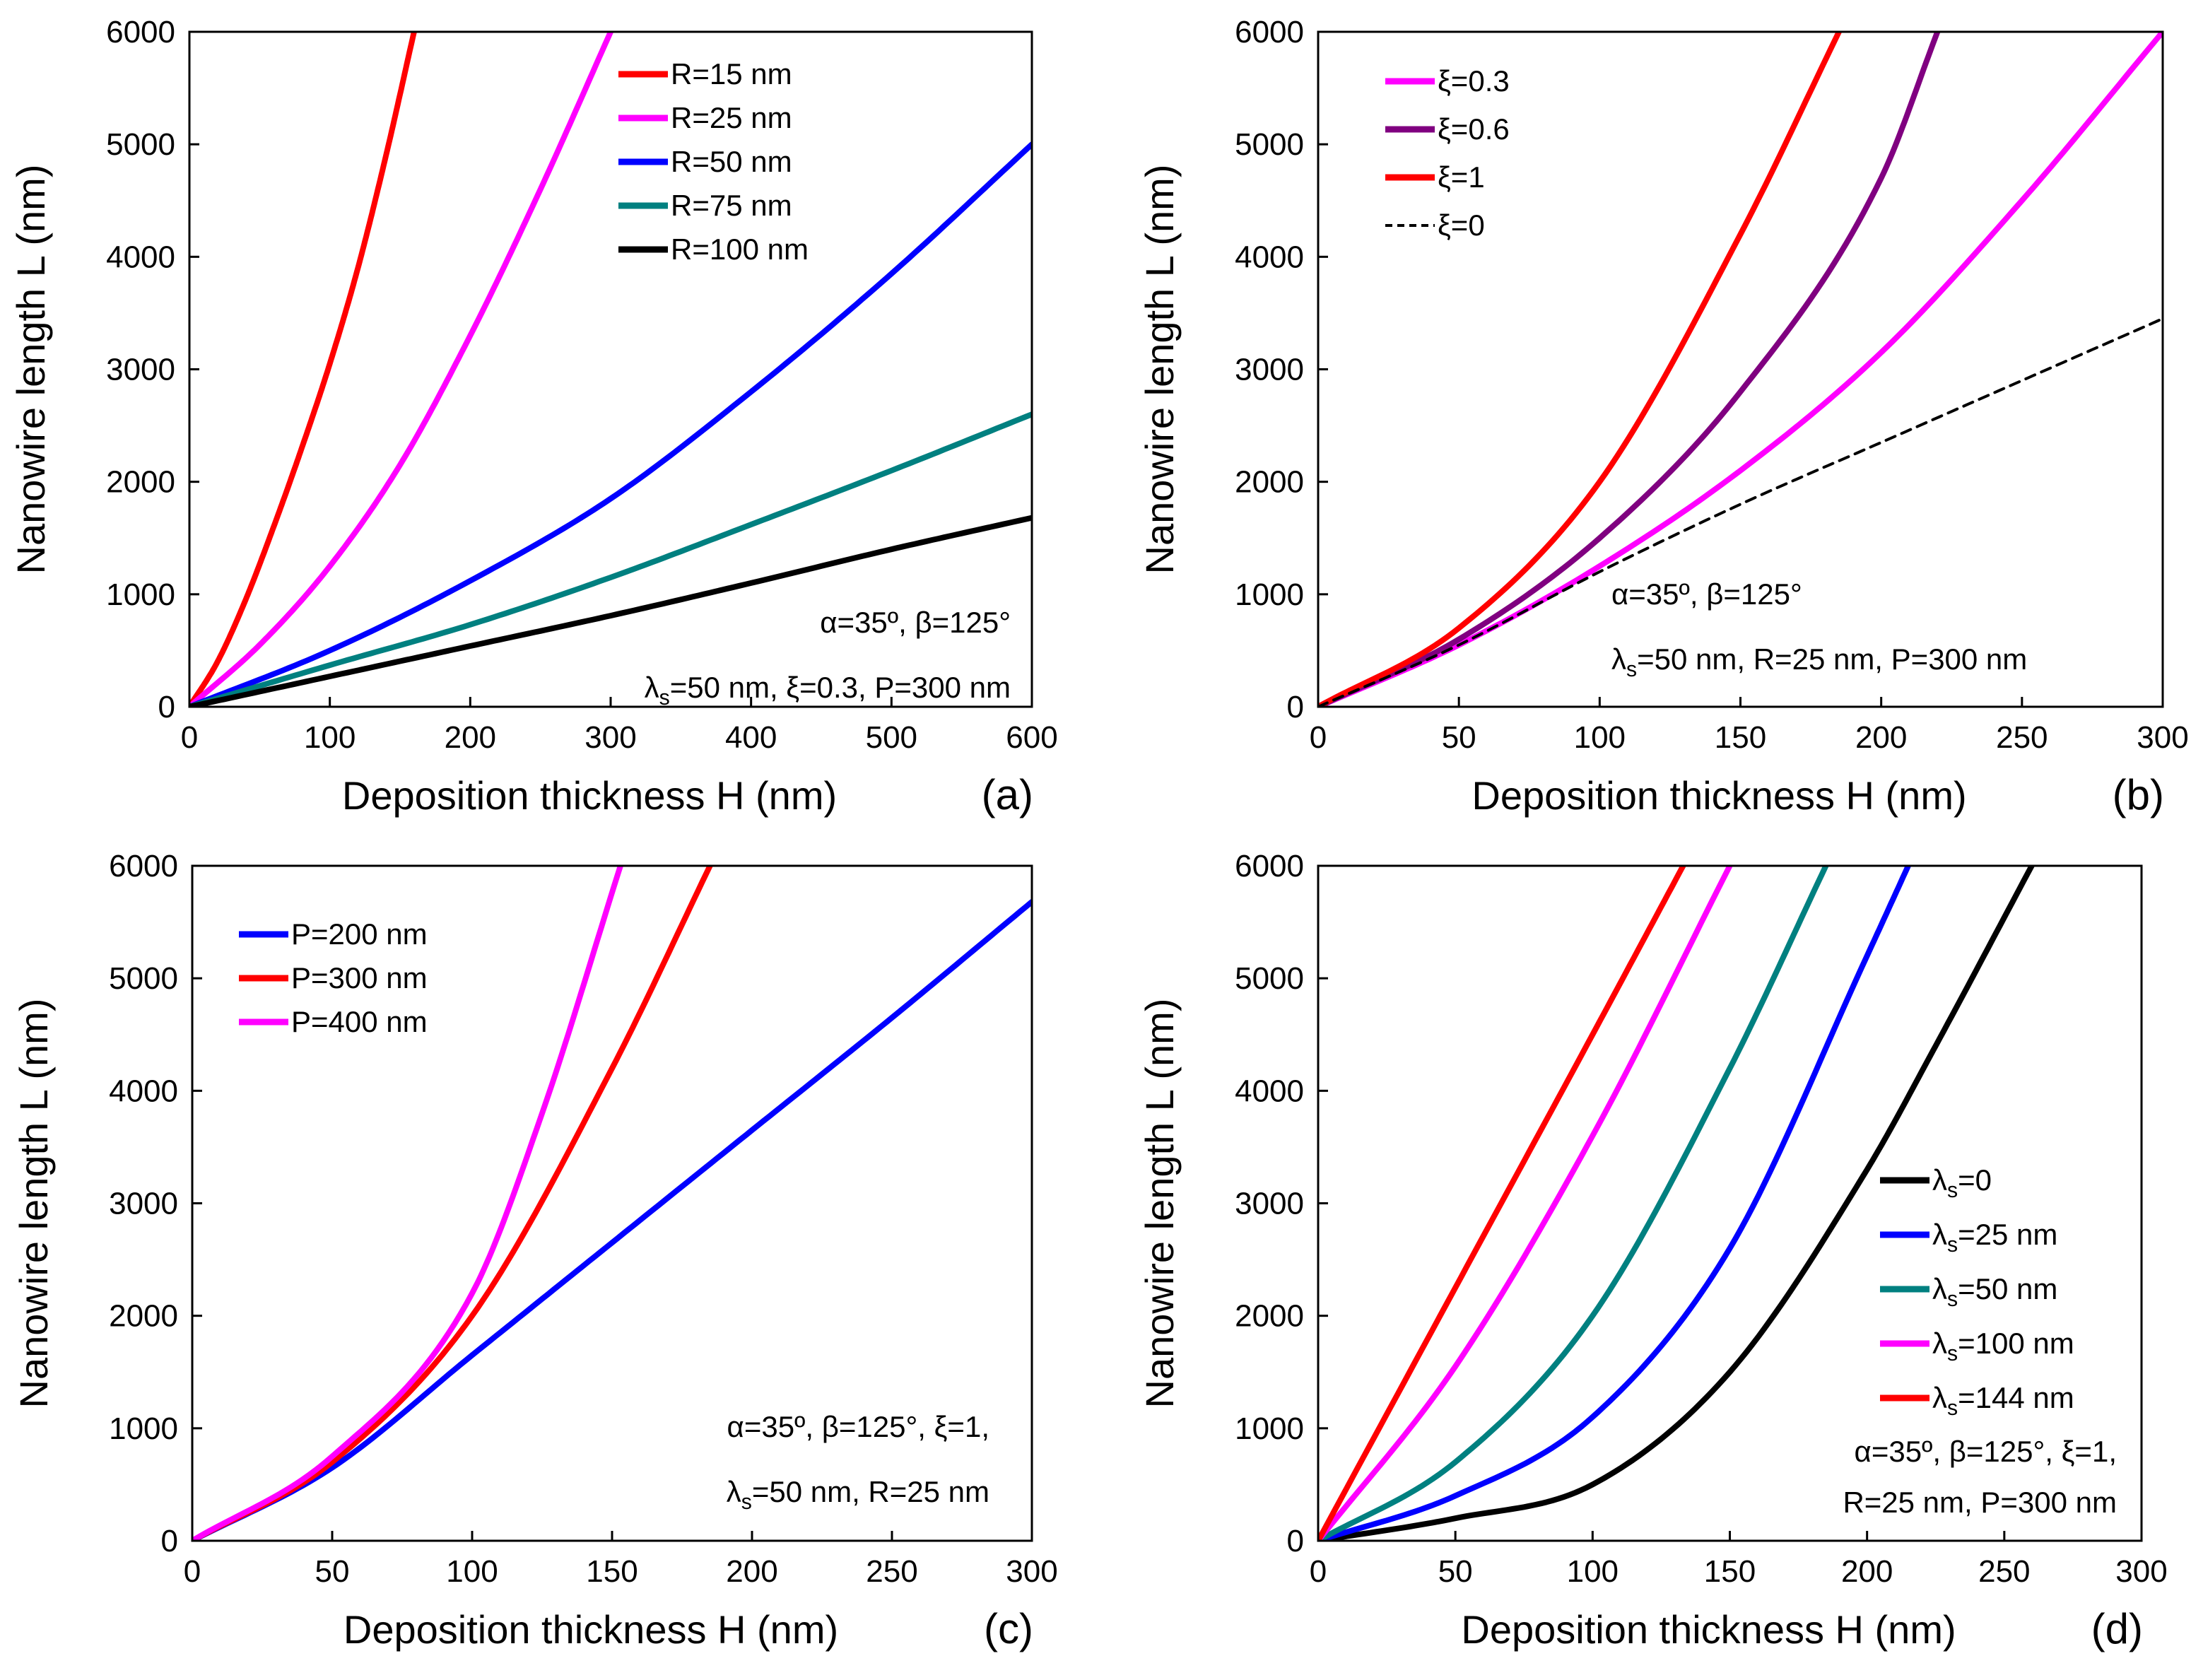 The height and width of the screenshot is (1680, 2191). Describe the element at coordinates (332, 1572) in the screenshot. I see `x-tick-label-c-1: 50` at that location.